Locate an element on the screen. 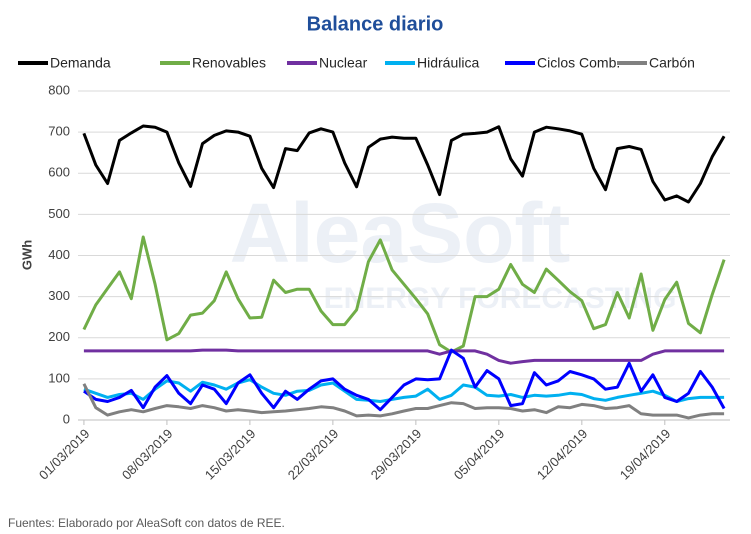  y-tick-label: 600 is located at coordinates (59, 172).